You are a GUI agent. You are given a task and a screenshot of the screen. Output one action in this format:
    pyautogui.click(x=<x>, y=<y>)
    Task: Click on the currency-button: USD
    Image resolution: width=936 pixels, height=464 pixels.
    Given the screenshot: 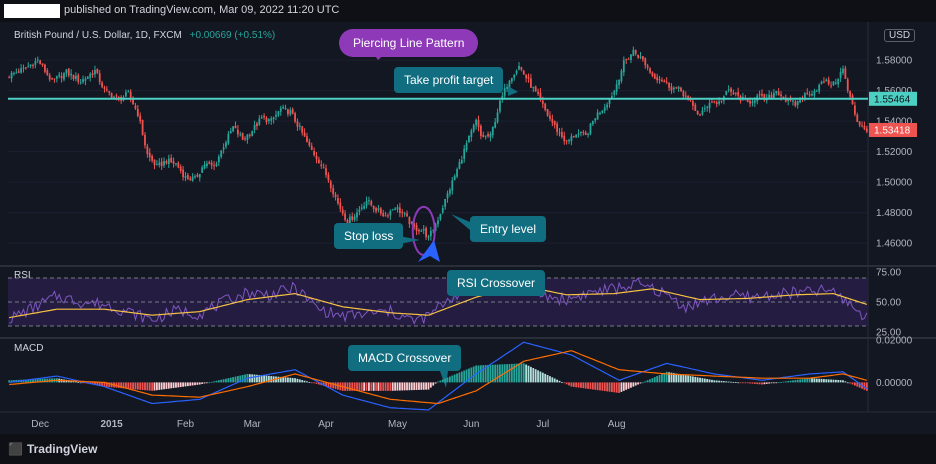 What is the action you would take?
    pyautogui.click(x=900, y=35)
    